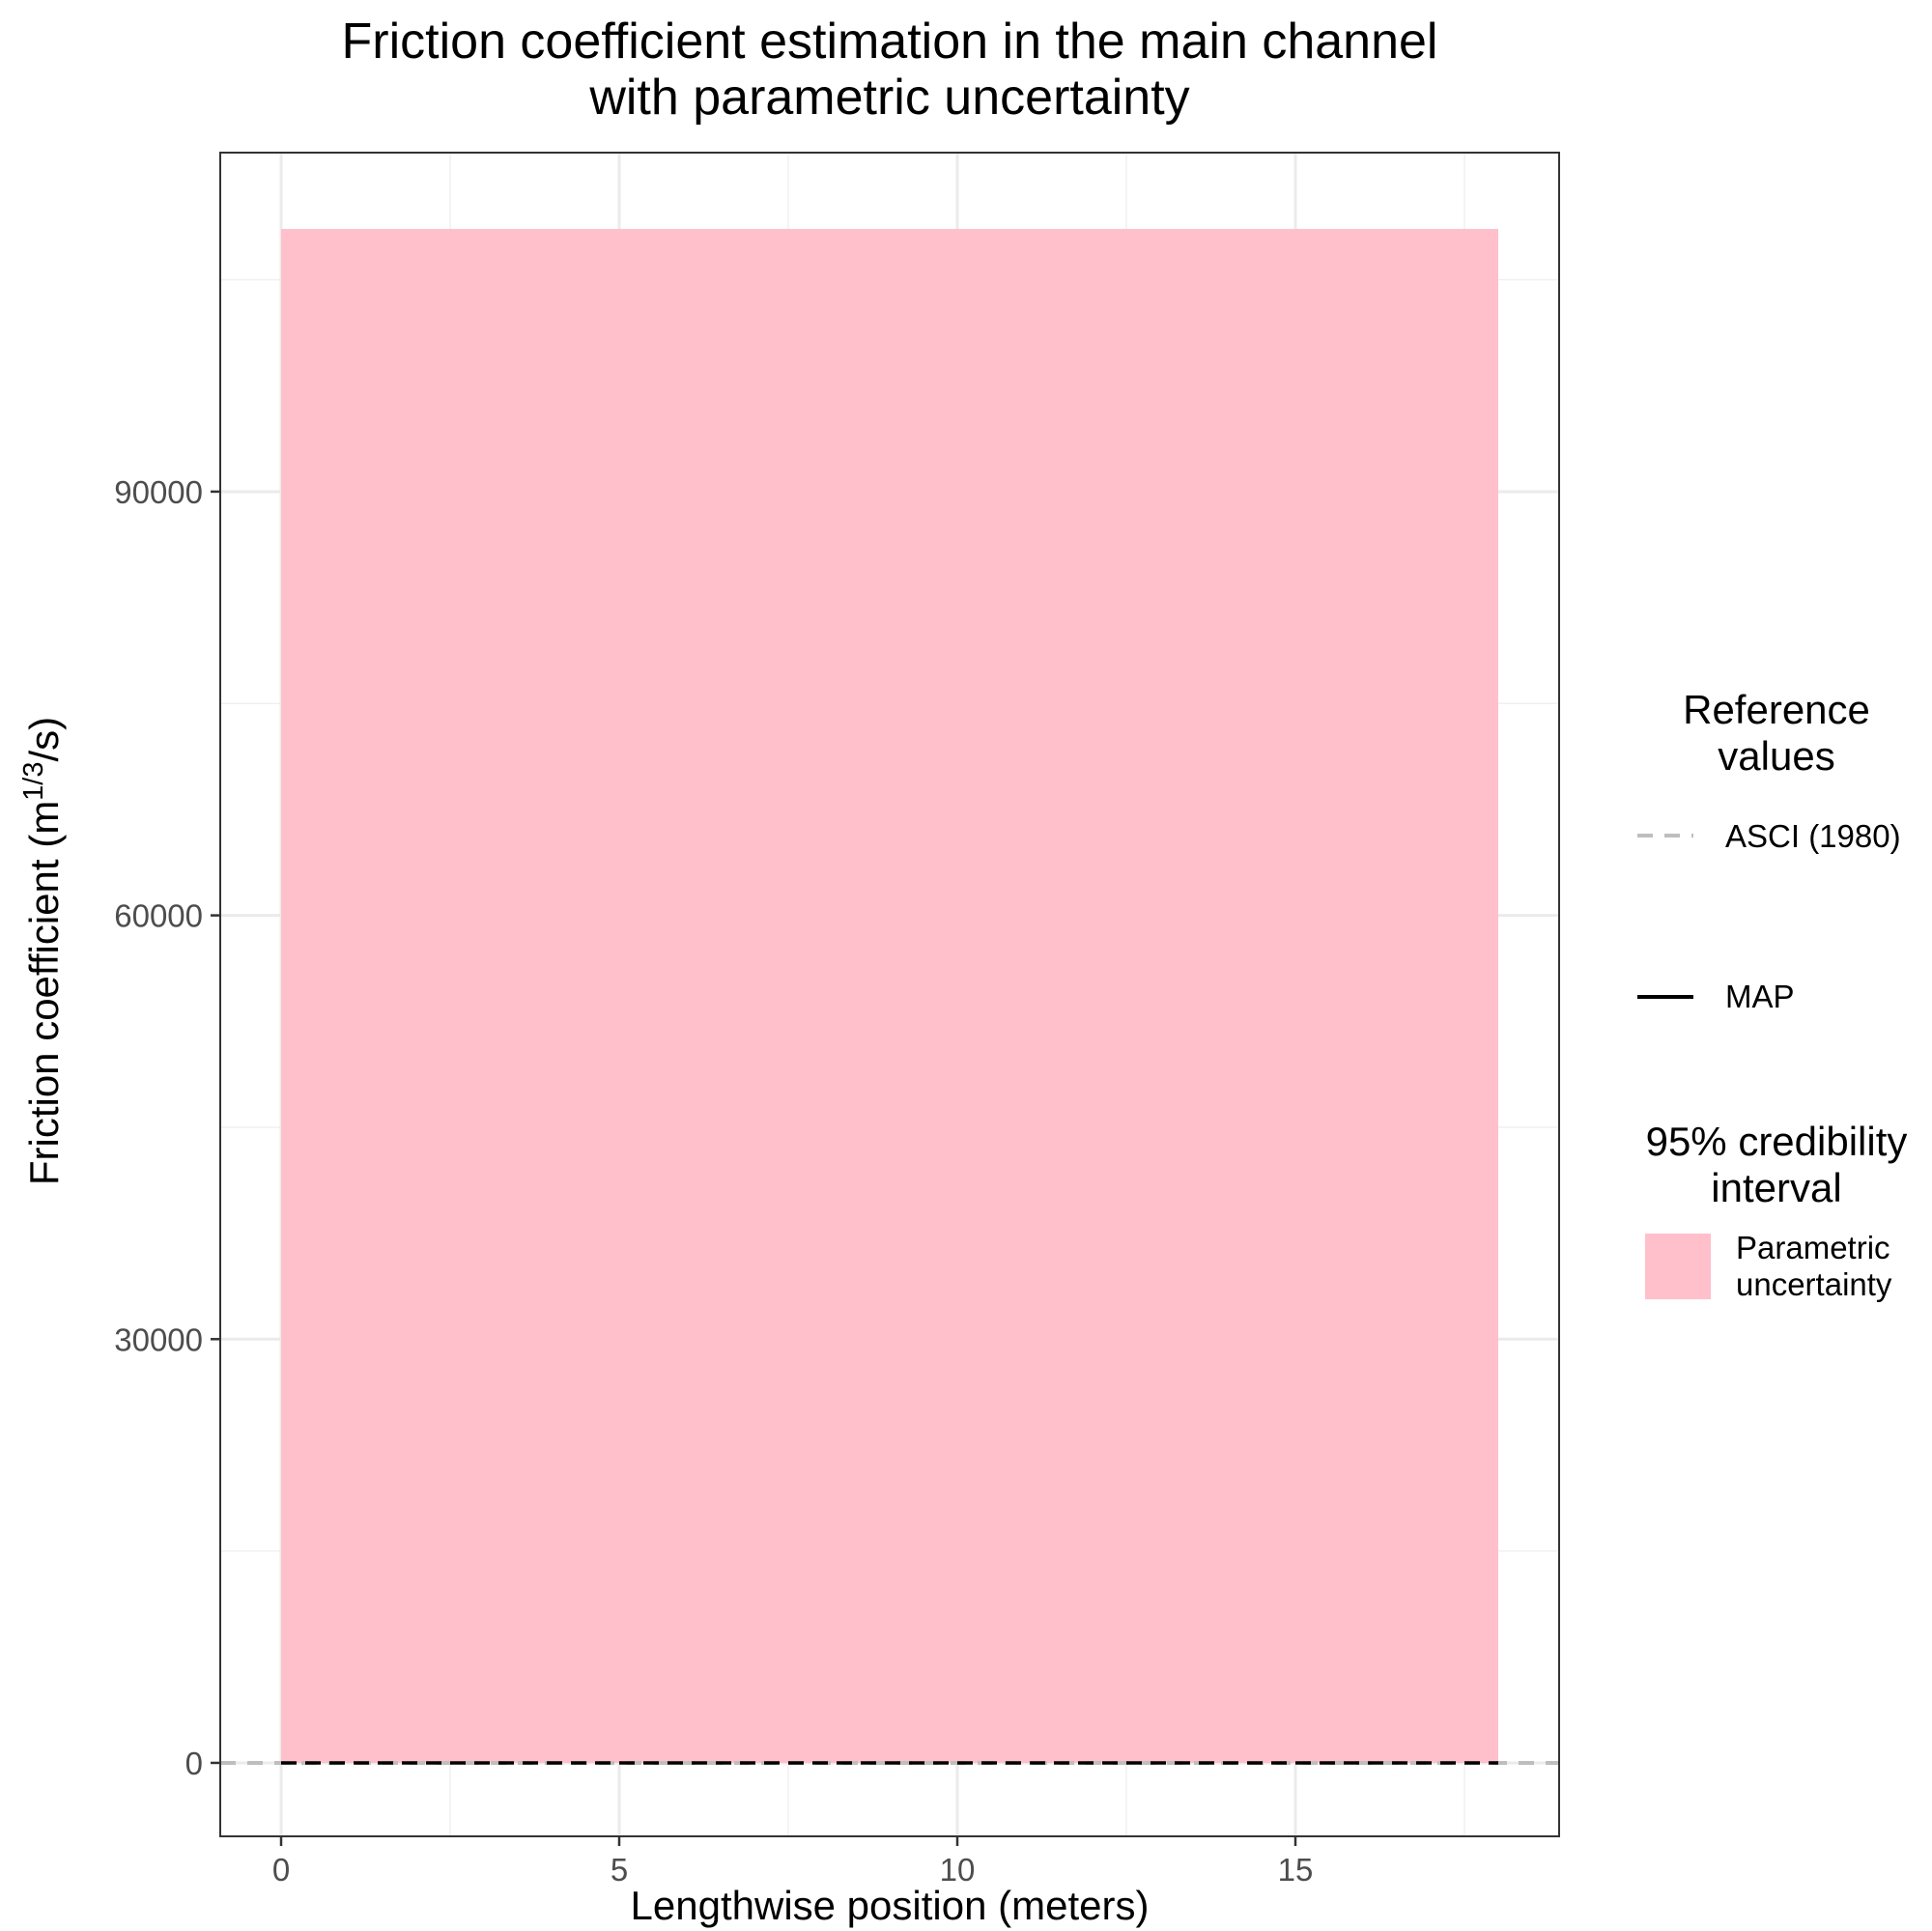 The image size is (1932, 1931). I want to click on y-tick-label: 30000, so click(158, 1339).